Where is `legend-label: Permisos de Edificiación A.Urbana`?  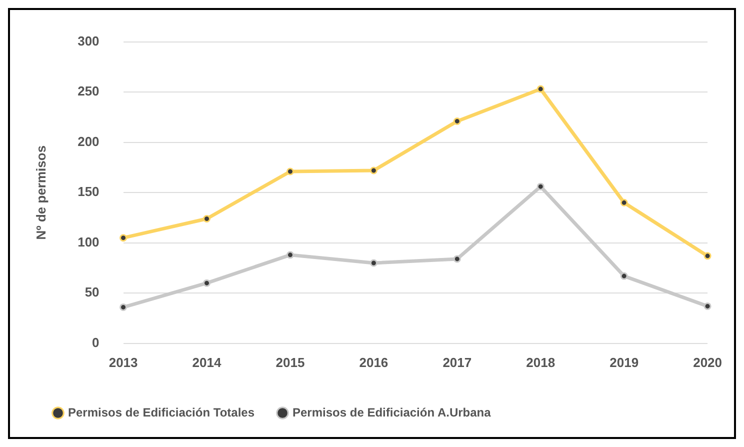 legend-label: Permisos de Edificiación A.Urbana is located at coordinates (392, 412).